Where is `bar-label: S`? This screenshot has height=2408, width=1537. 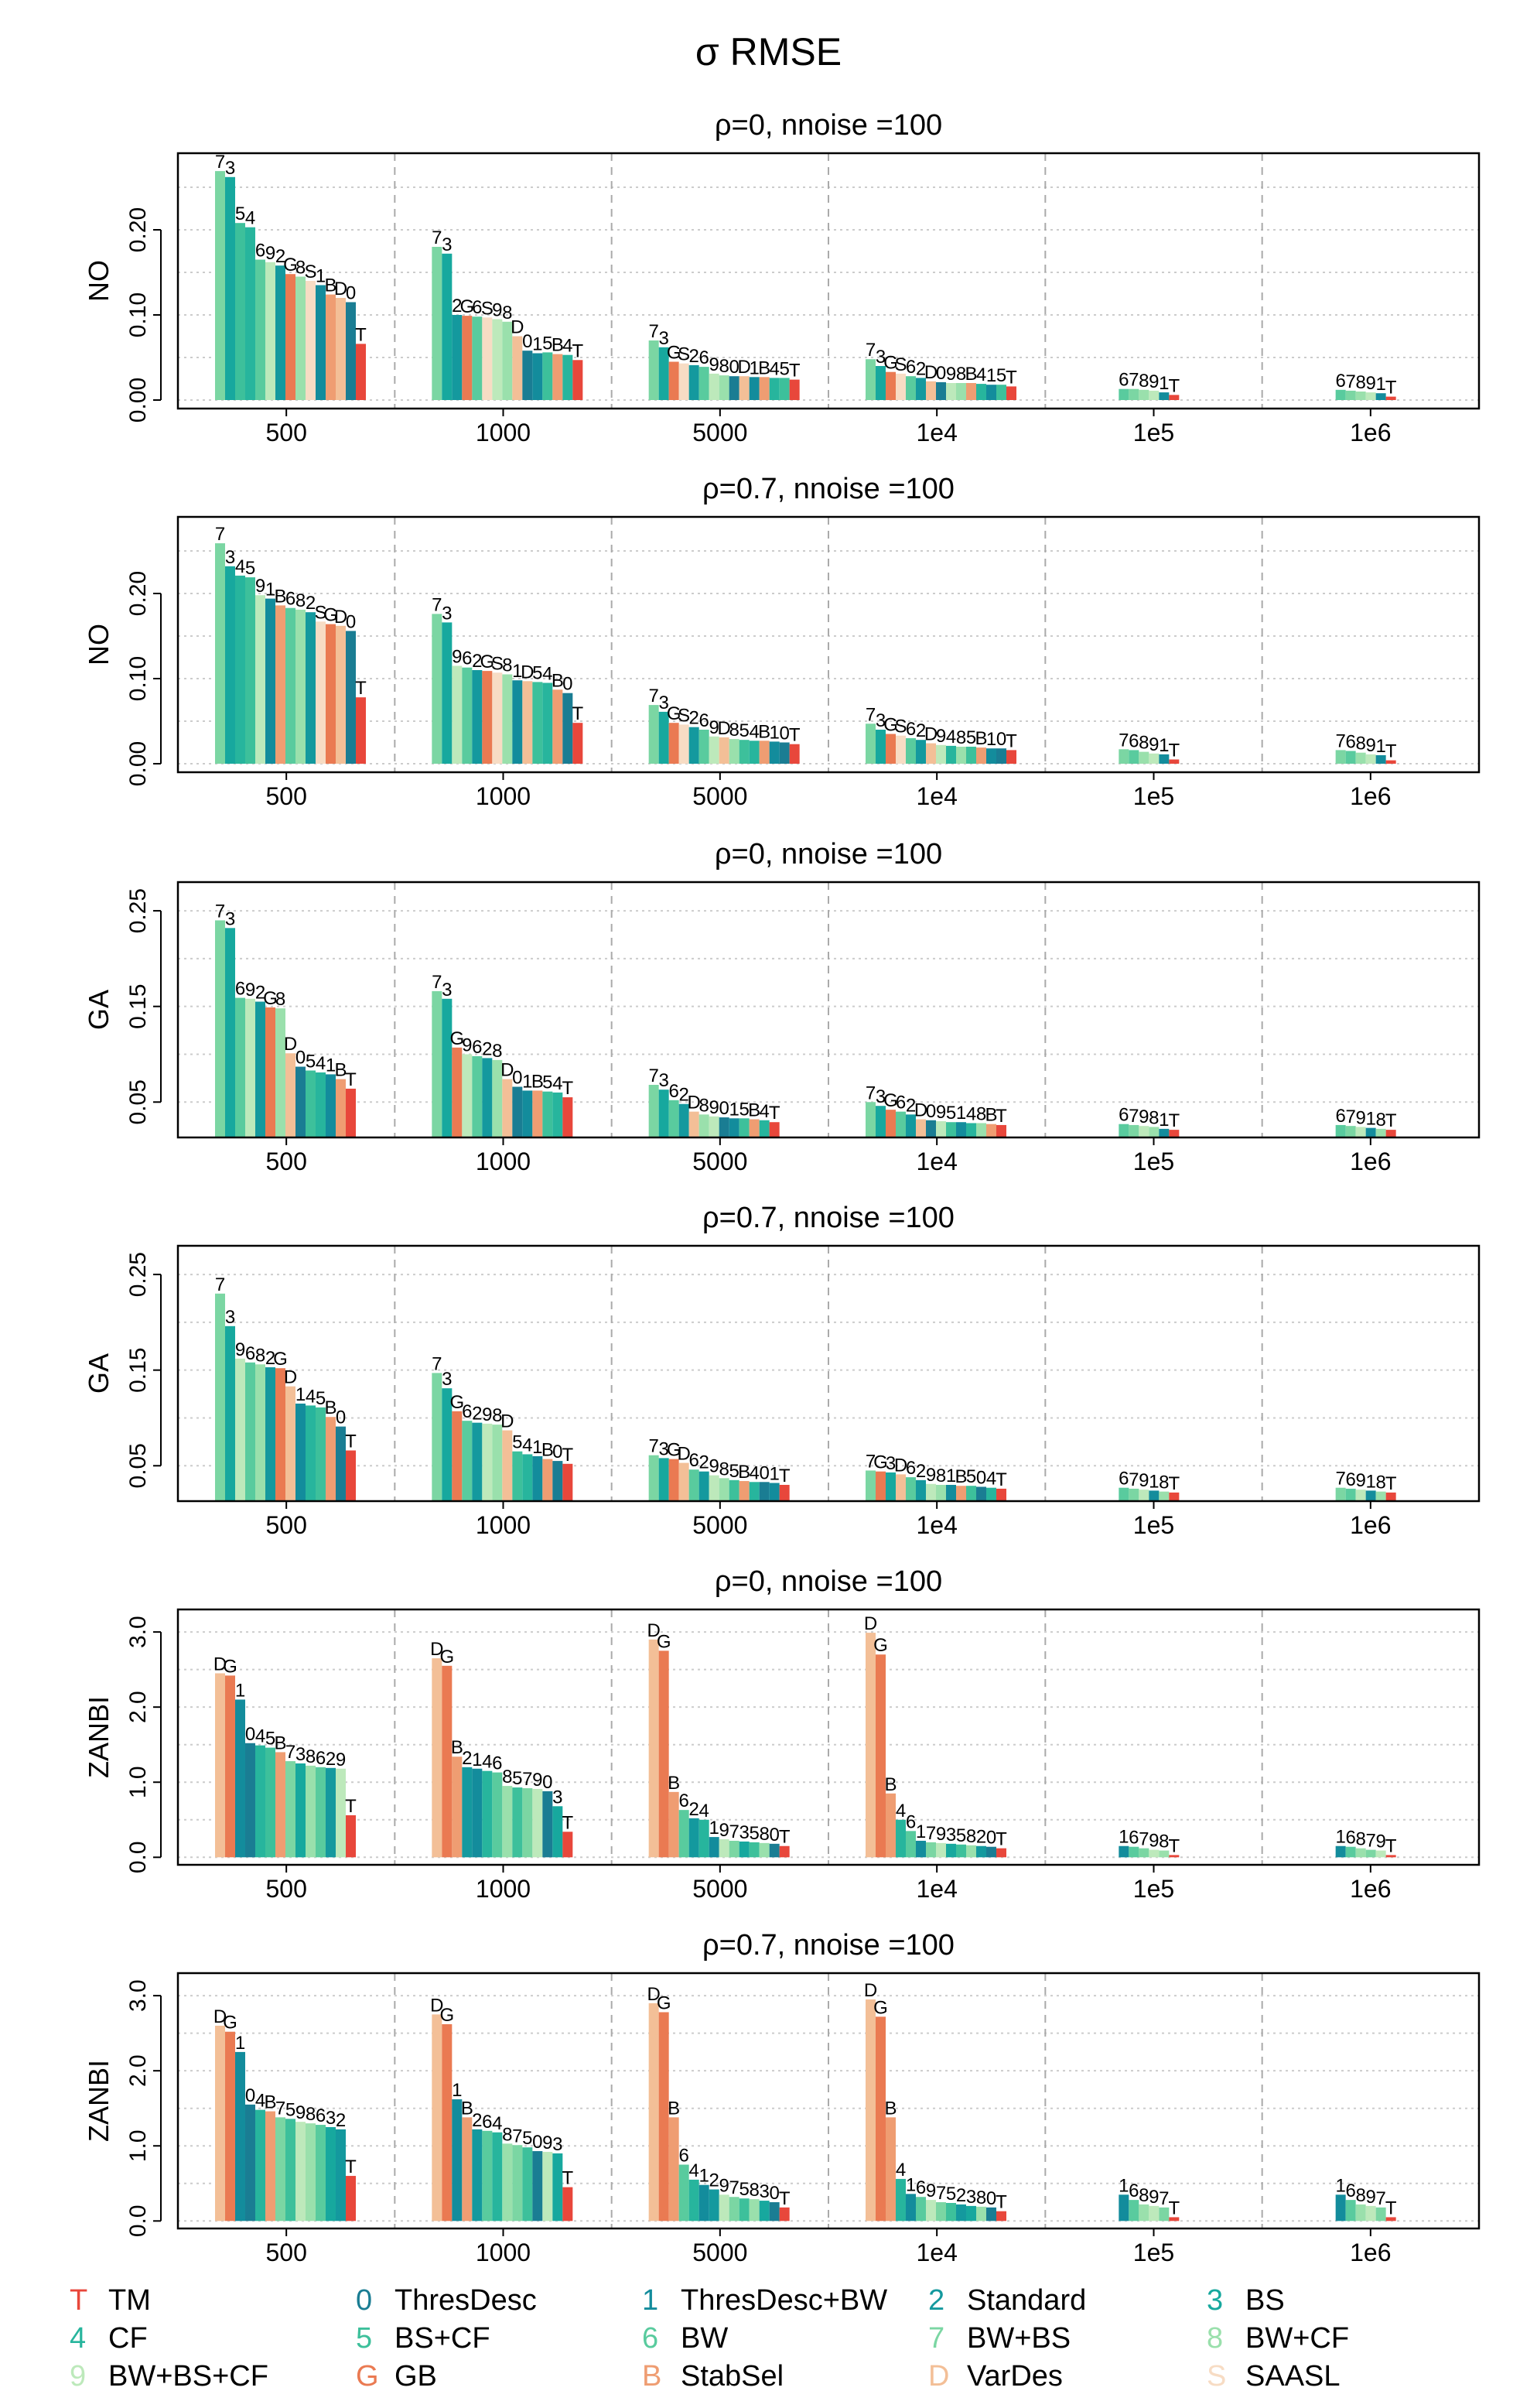
bar-label: S is located at coordinates (900, 364).